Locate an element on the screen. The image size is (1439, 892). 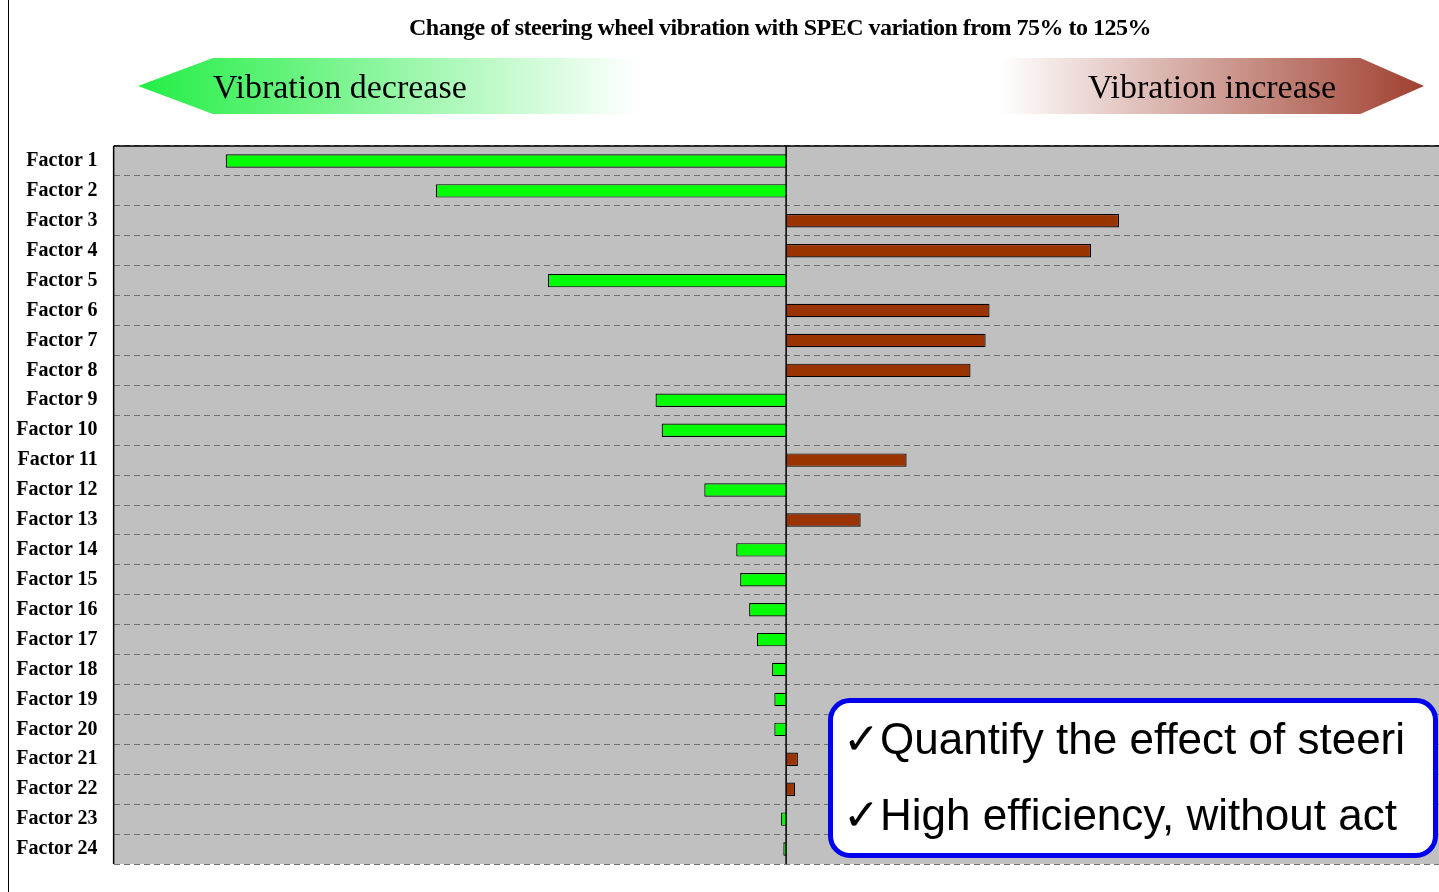
y-tick-label: Factor 4 is located at coordinates (62, 248).